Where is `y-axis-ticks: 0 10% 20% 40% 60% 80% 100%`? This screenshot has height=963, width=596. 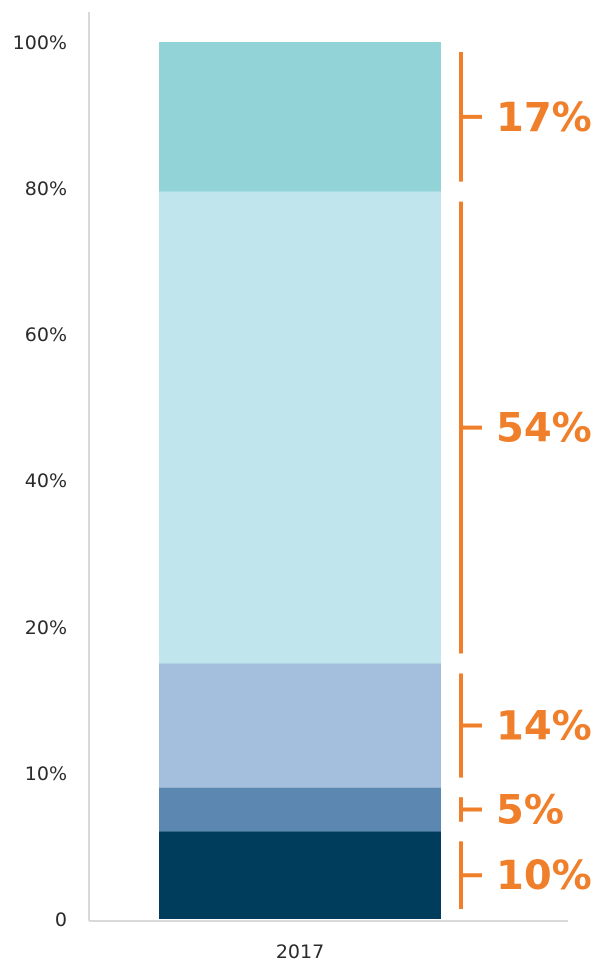
y-axis-ticks: 0 10% 20% 40% 60% 80% 100% is located at coordinates (40, 481).